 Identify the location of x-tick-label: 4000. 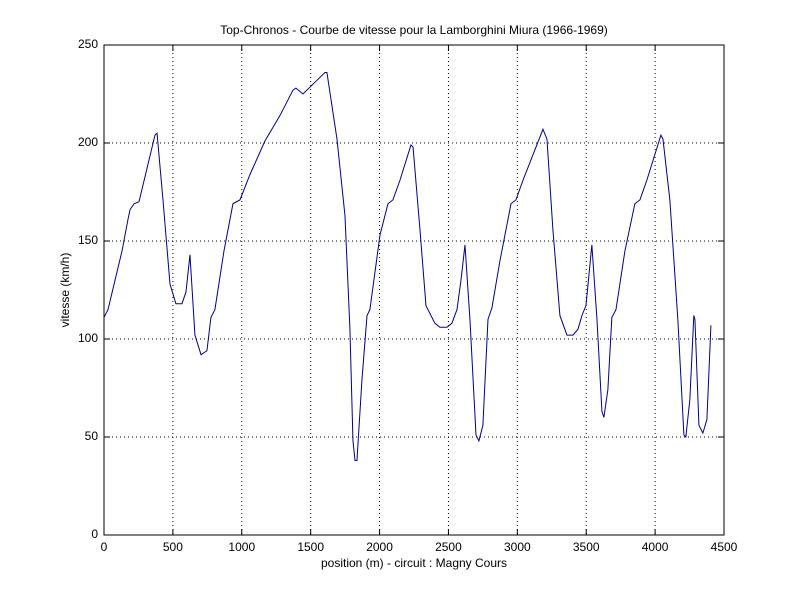
(655, 547).